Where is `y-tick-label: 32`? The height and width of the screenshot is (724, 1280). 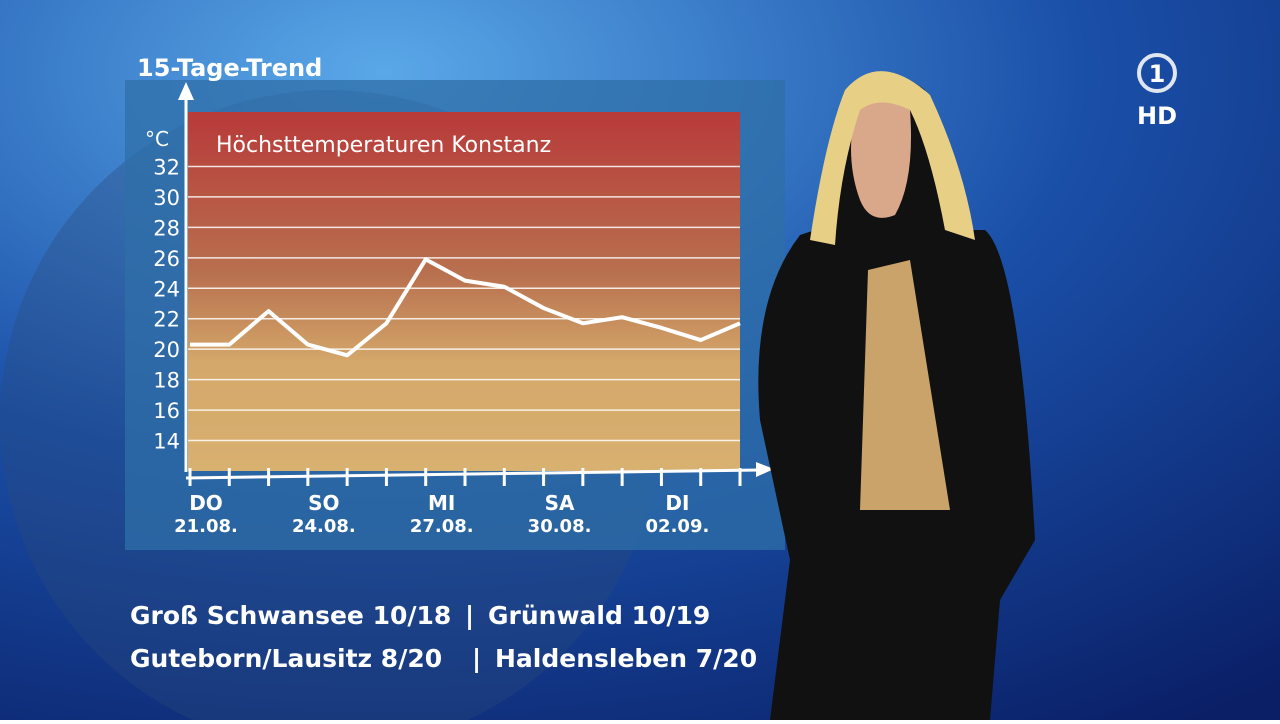 y-tick-label: 32 is located at coordinates (166, 167).